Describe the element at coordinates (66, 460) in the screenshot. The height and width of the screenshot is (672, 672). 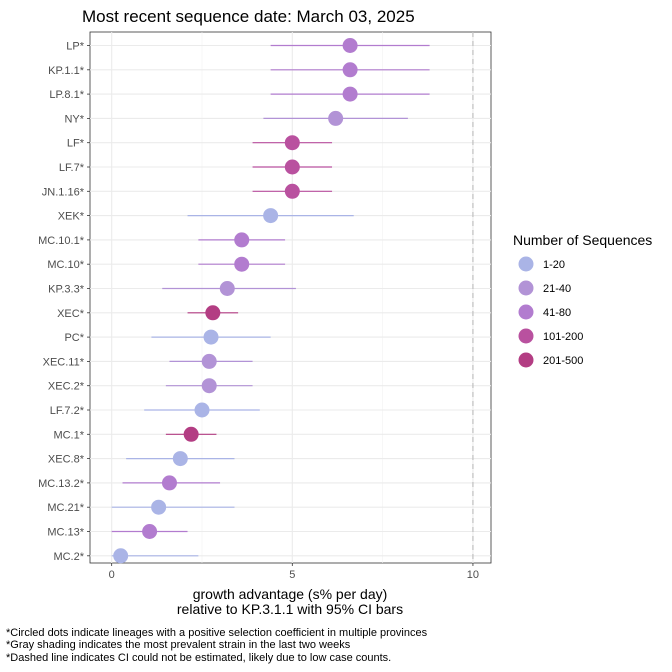
I see `y-tick-label: XEC.8*` at that location.